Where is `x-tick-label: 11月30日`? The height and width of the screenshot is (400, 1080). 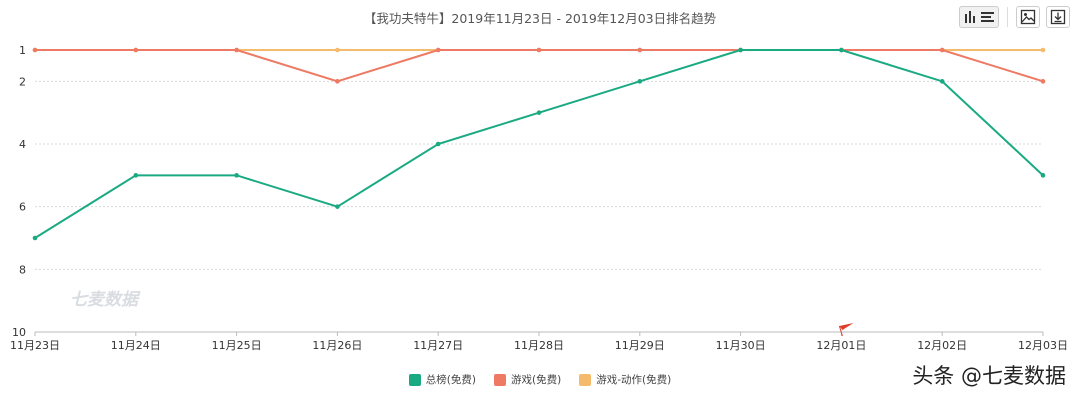 x-tick-label: 11月30日 is located at coordinates (741, 345).